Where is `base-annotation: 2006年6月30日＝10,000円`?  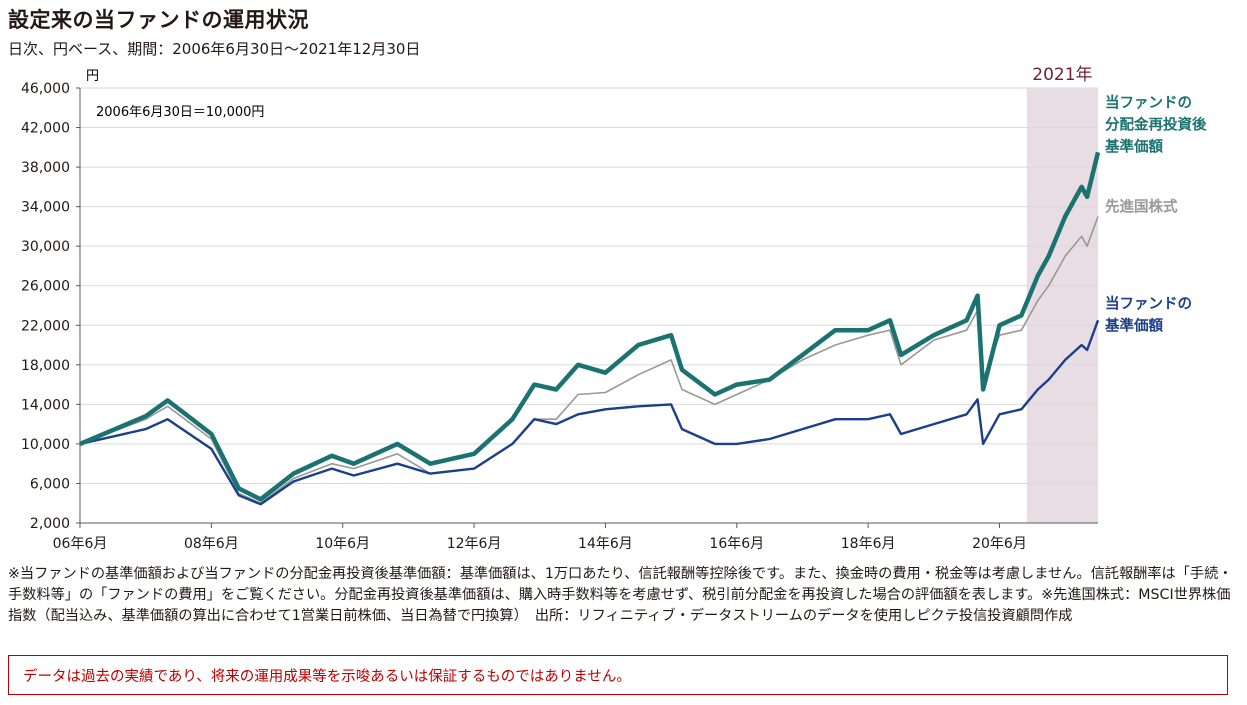 base-annotation: 2006年6月30日＝10,000円 is located at coordinates (180, 112).